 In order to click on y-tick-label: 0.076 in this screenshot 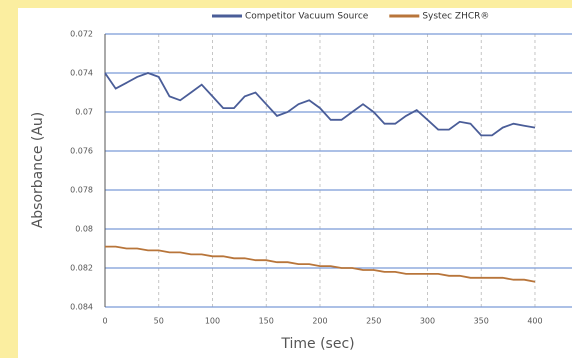, I will do `click(81, 151)`.